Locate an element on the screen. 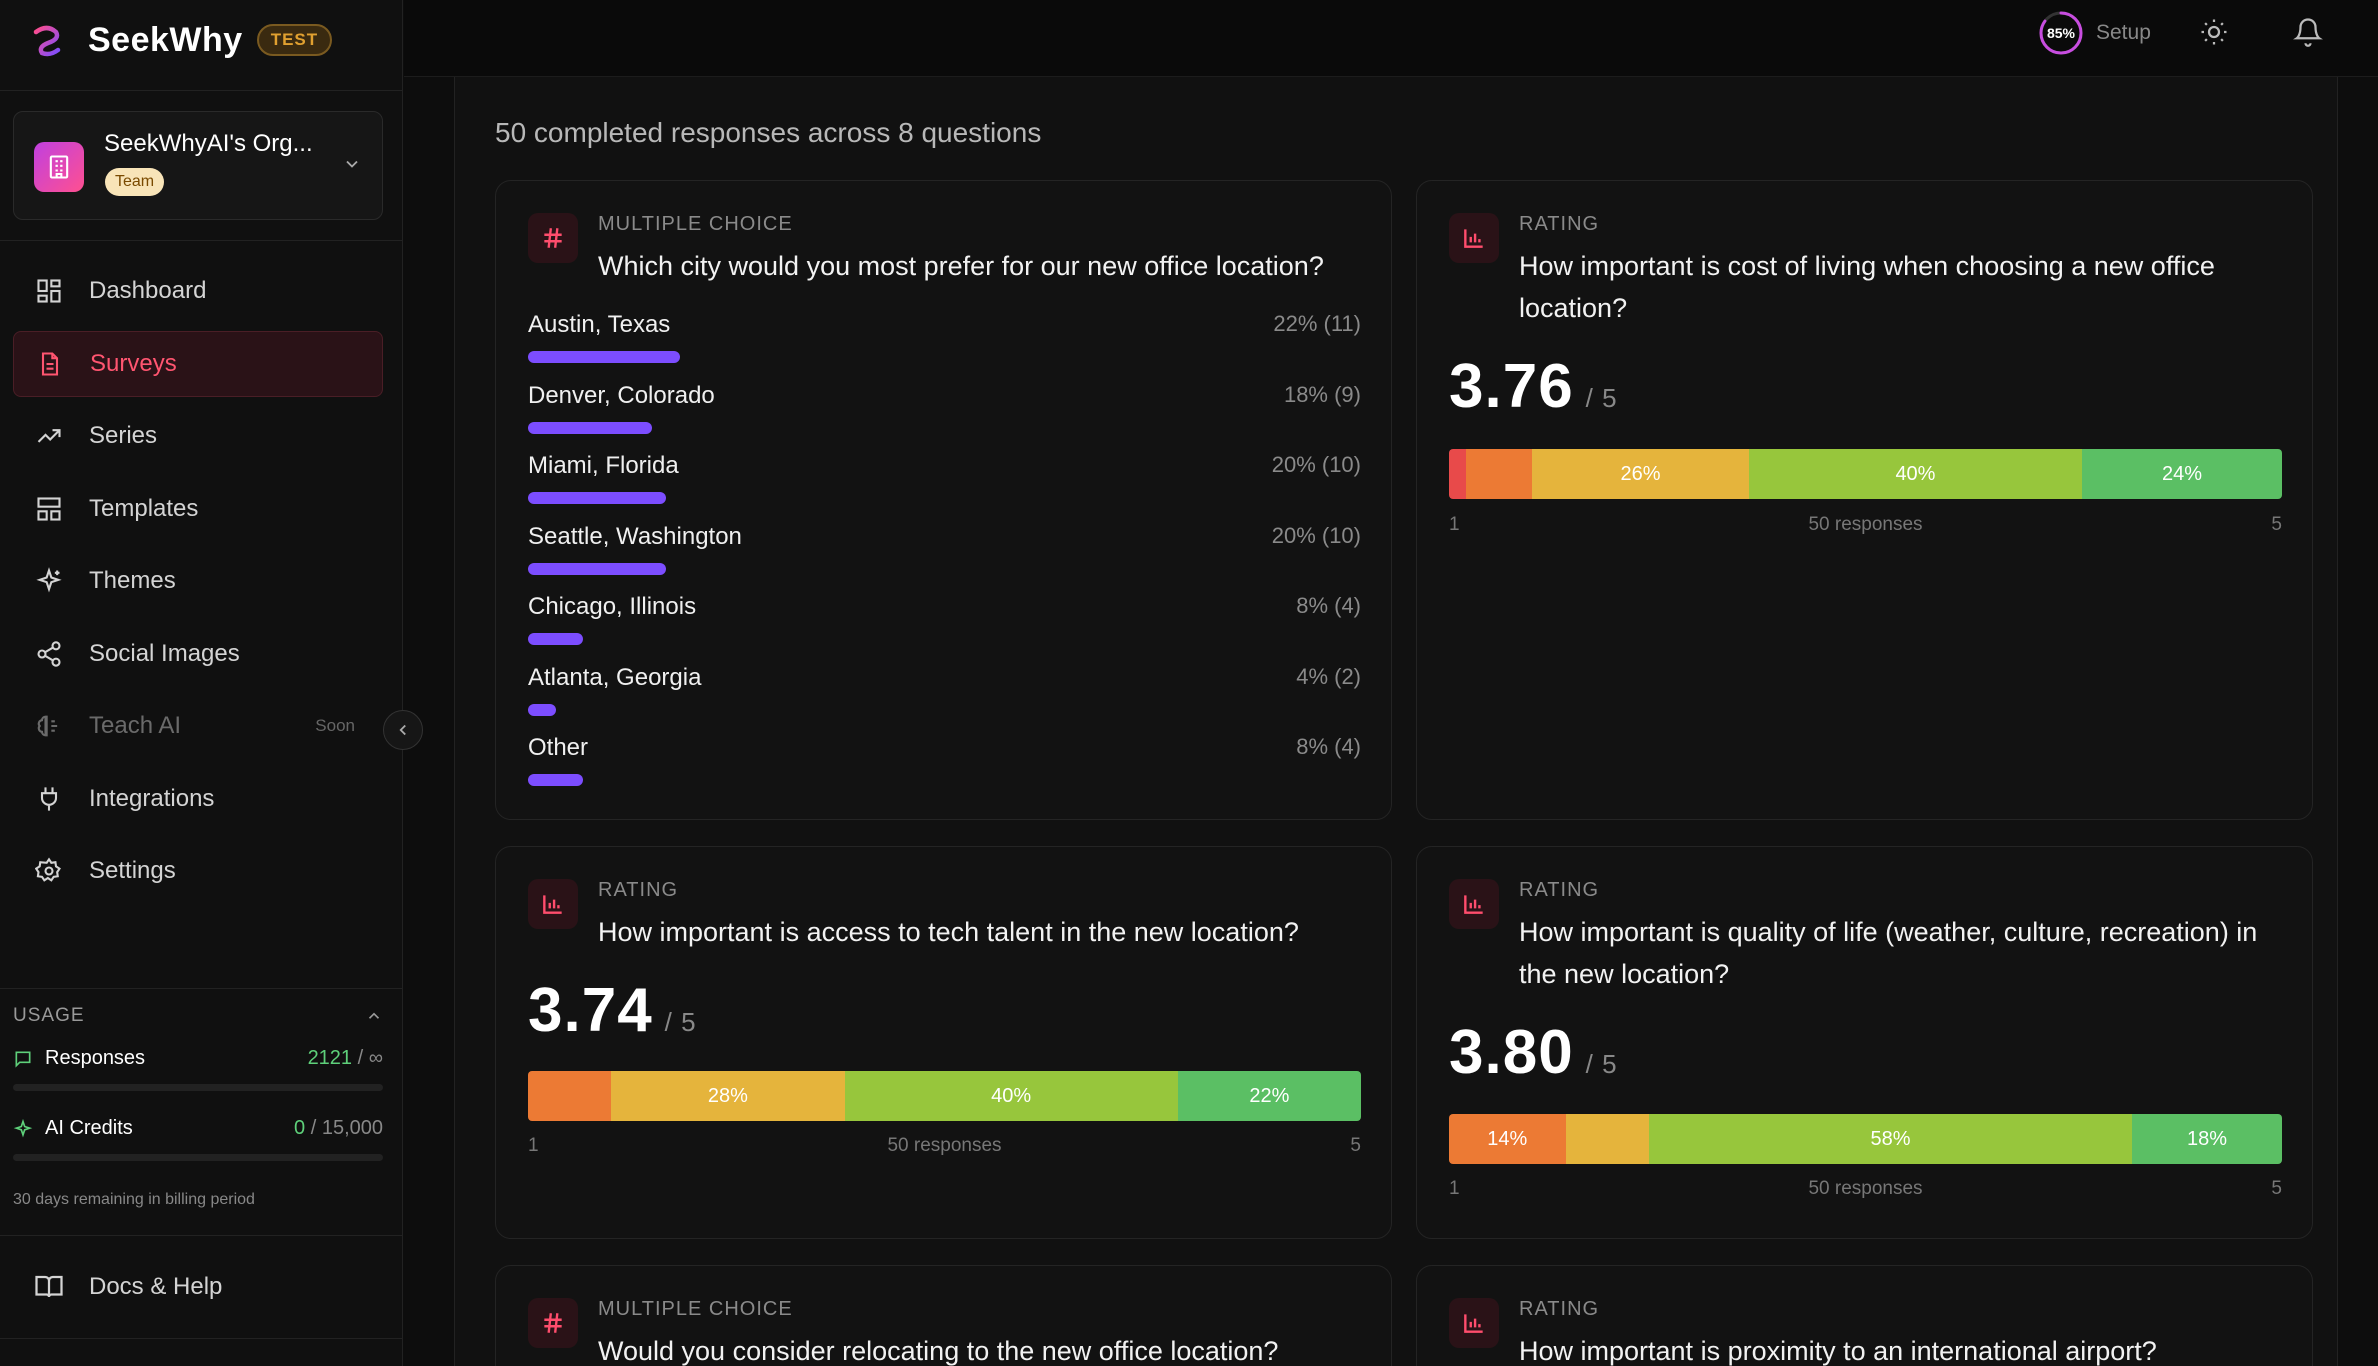 Image resolution: width=2378 pixels, height=1366 pixels. choice-percent: 18% (9) is located at coordinates (1322, 394).